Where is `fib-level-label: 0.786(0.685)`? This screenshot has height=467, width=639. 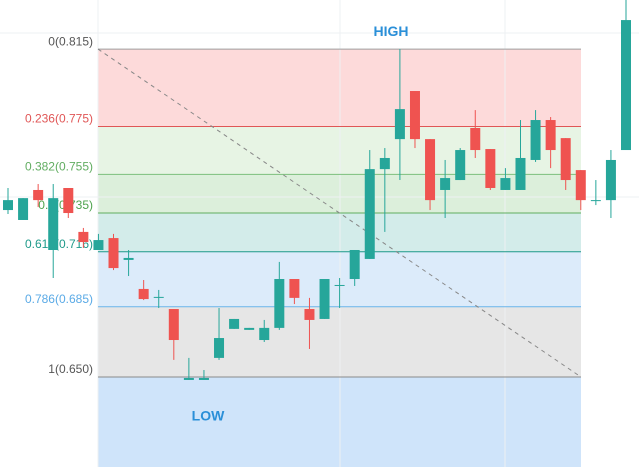
fib-level-label: 0.786(0.685) is located at coordinates (59, 299).